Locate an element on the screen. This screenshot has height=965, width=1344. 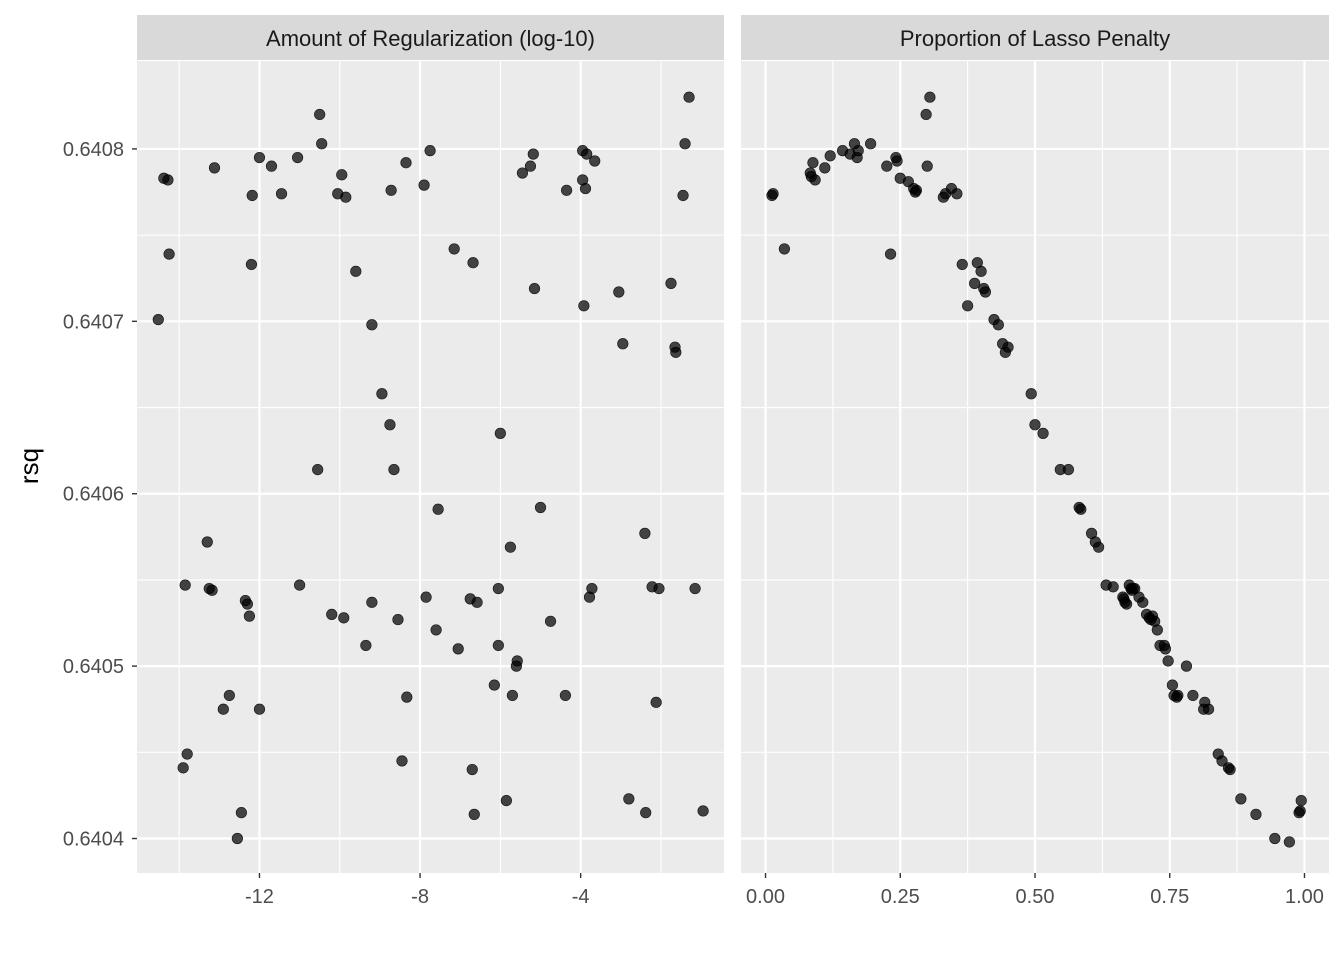
y-tick-label: 0.6405 is located at coordinates (93, 667).